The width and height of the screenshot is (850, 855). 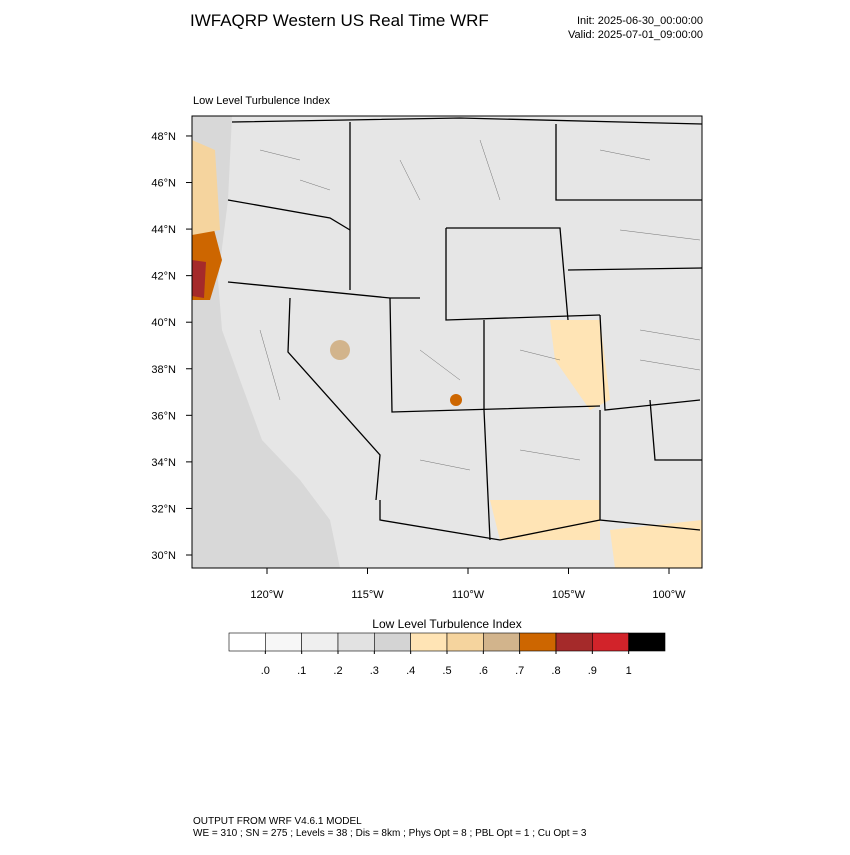 I want to click on colorbar-tick-label: .7, so click(x=519, y=671).